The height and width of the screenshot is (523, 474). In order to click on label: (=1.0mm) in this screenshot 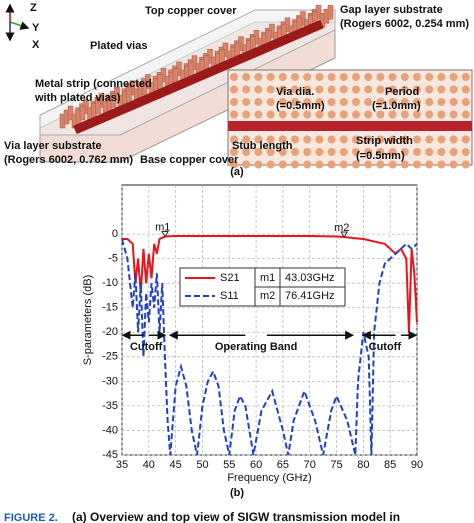, I will do `click(396, 106)`.